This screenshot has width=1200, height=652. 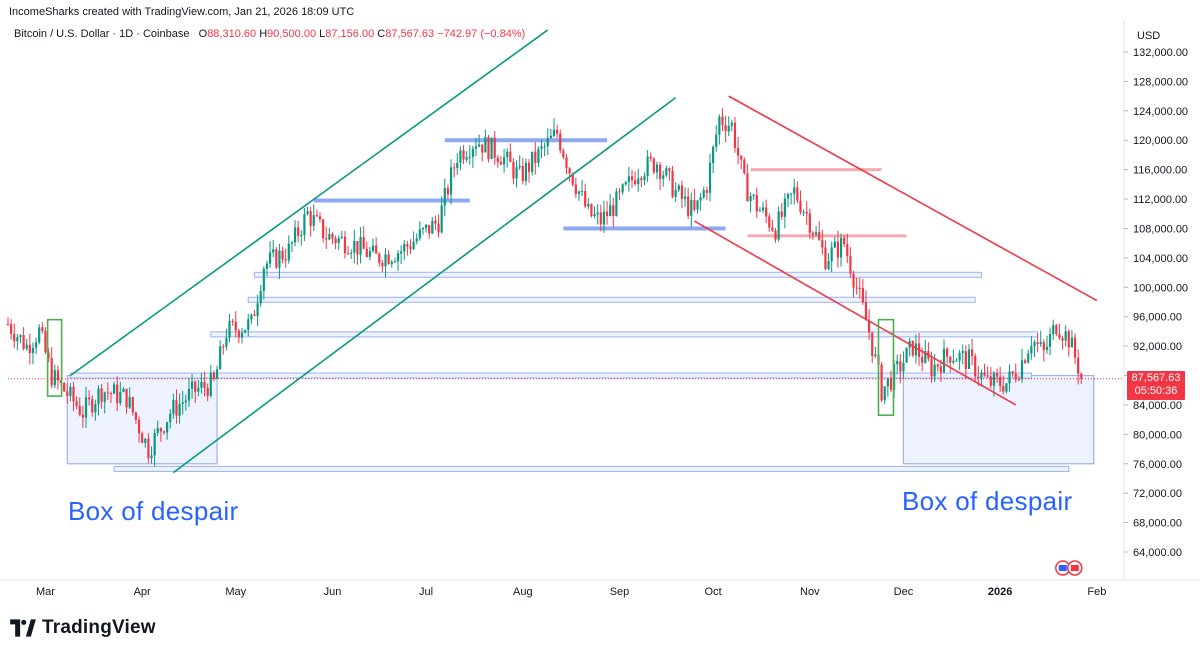 What do you see at coordinates (83, 628) in the screenshot?
I see `tradingview-footer: TradingView` at bounding box center [83, 628].